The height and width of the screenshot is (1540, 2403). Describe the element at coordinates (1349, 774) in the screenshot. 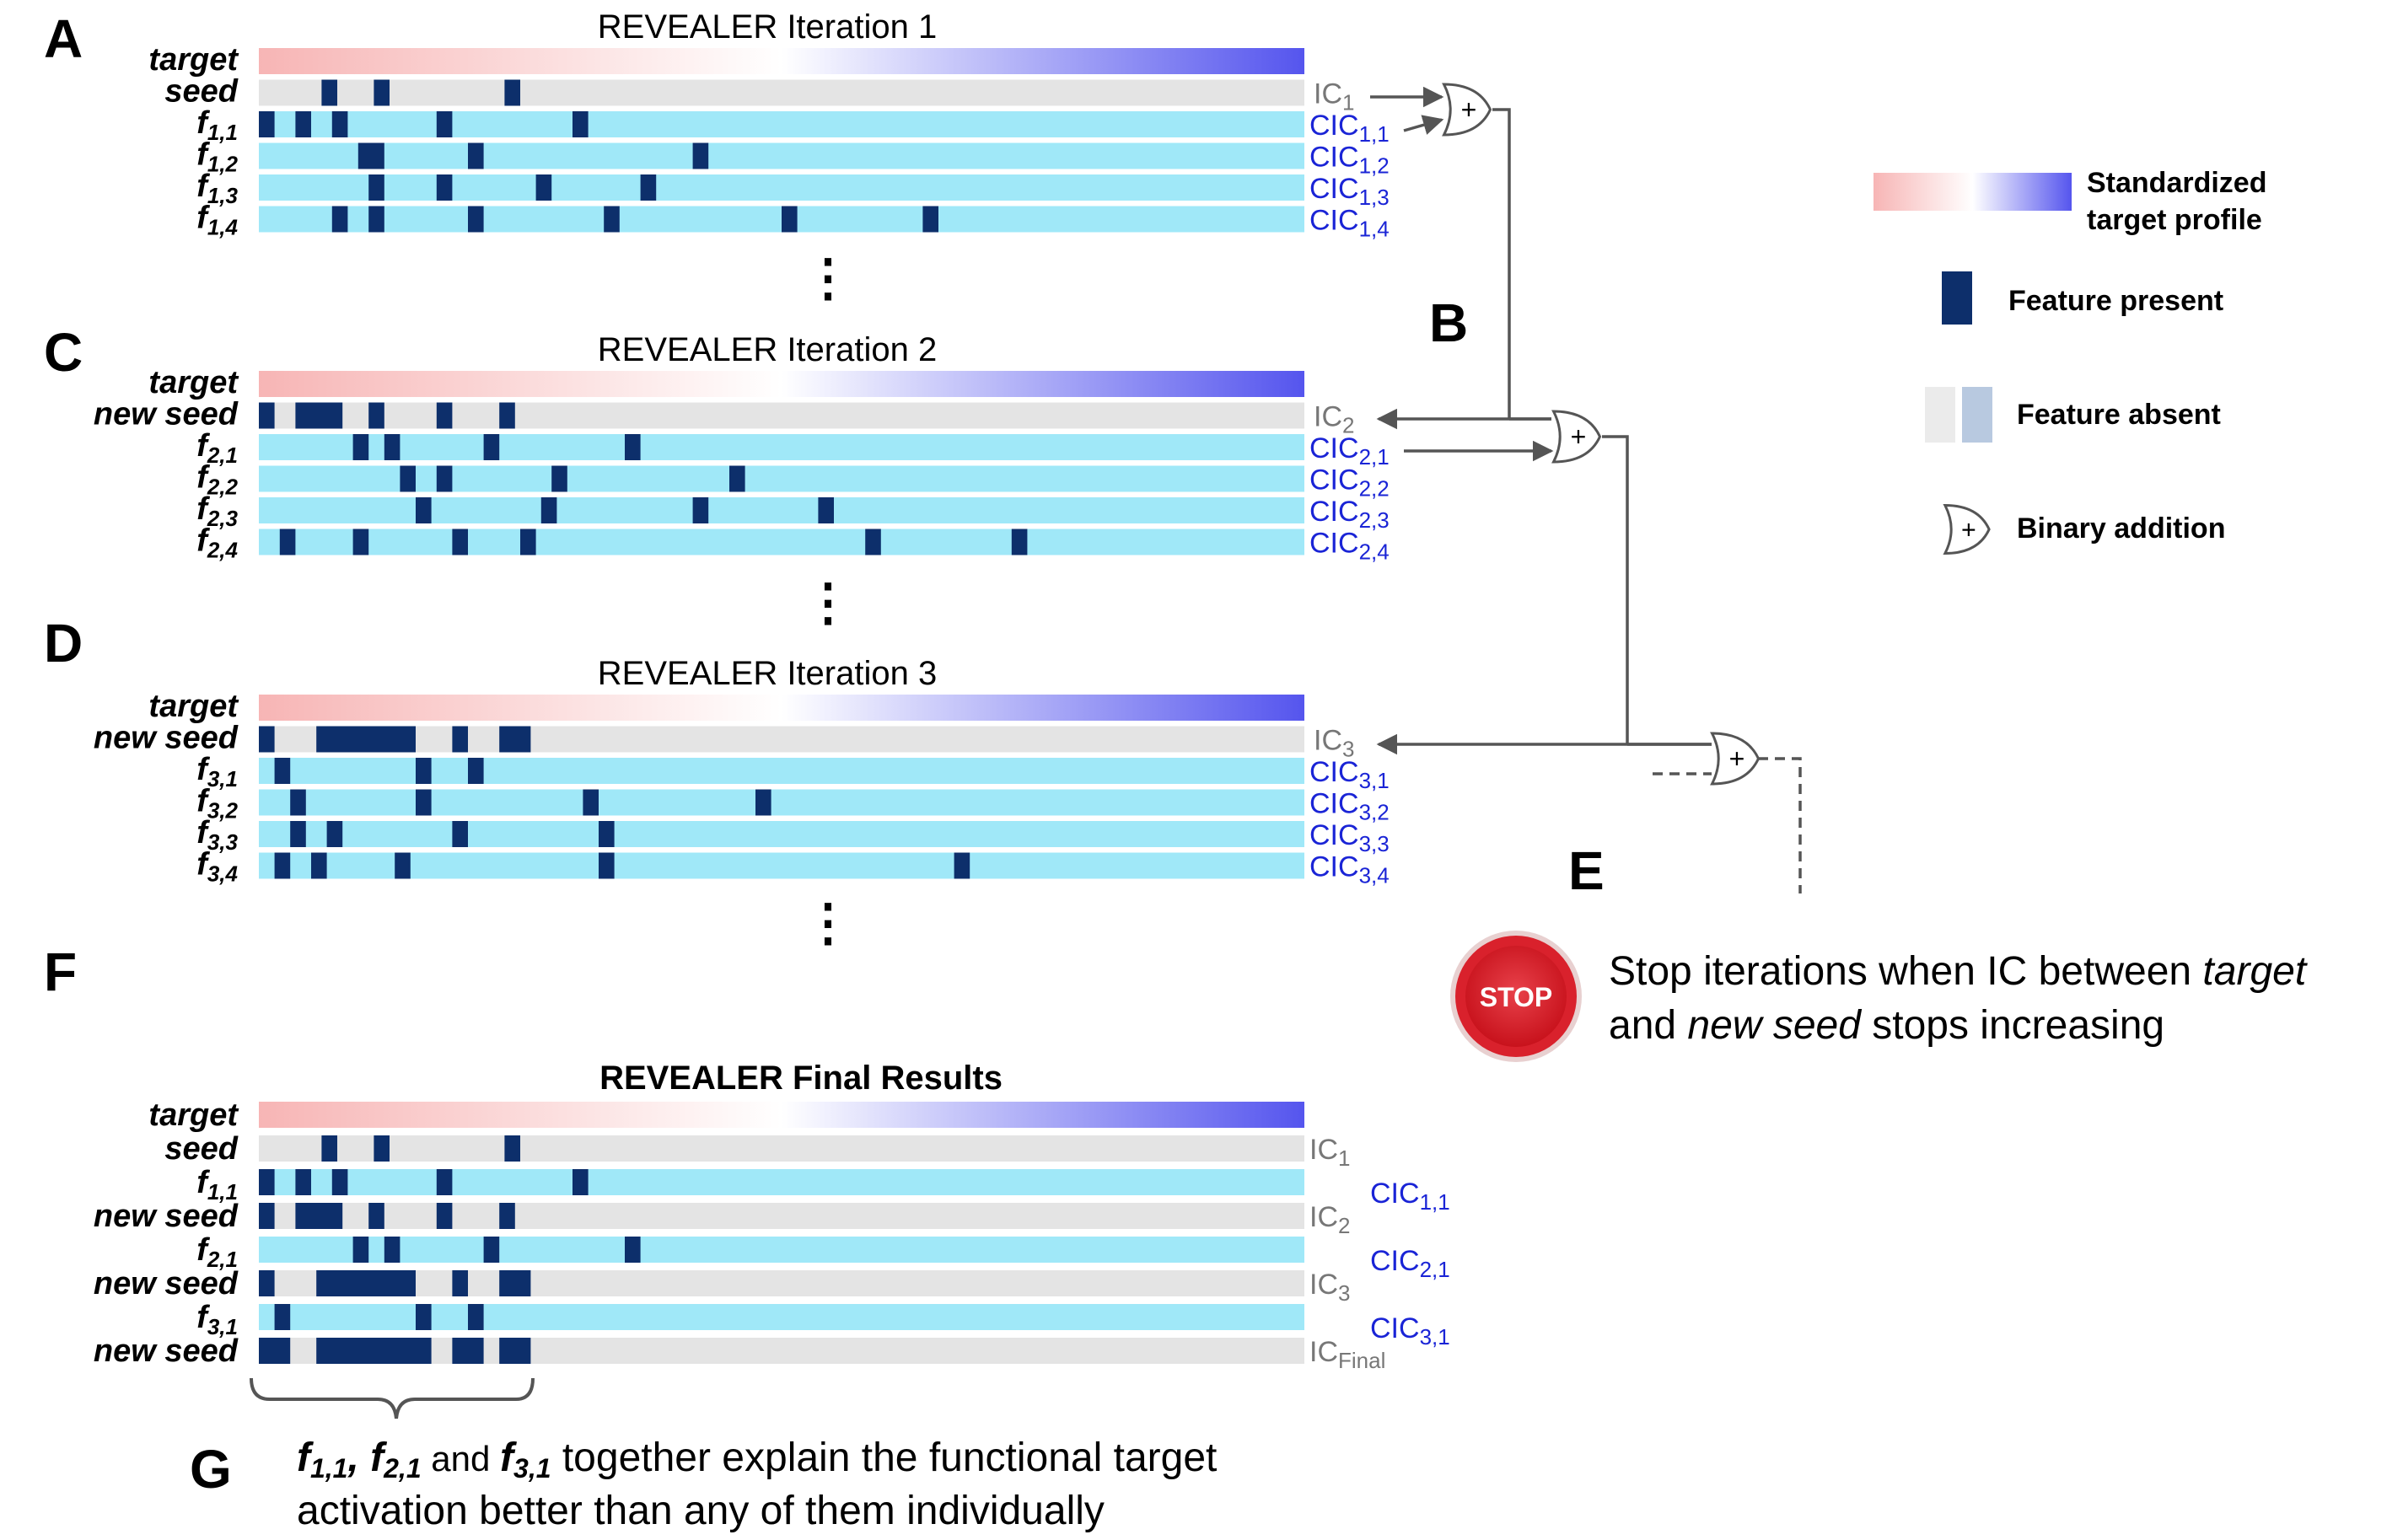

I see `cic-label: CIC3,1` at that location.